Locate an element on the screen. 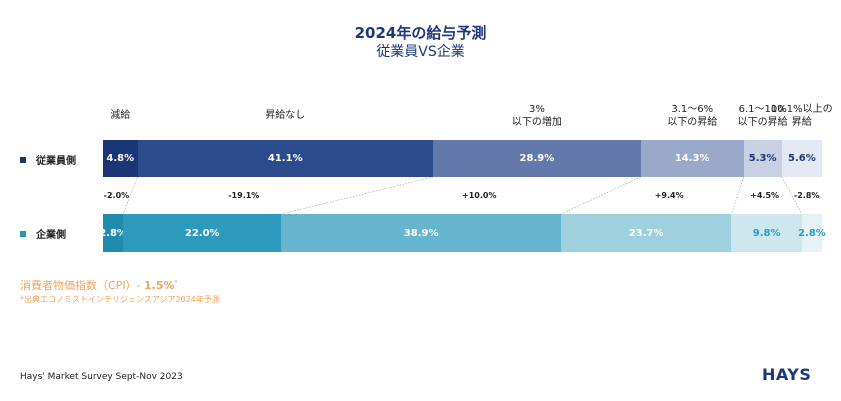 The image size is (841, 401). bar-segment-employer-3: 23.7% is located at coordinates (646, 233).